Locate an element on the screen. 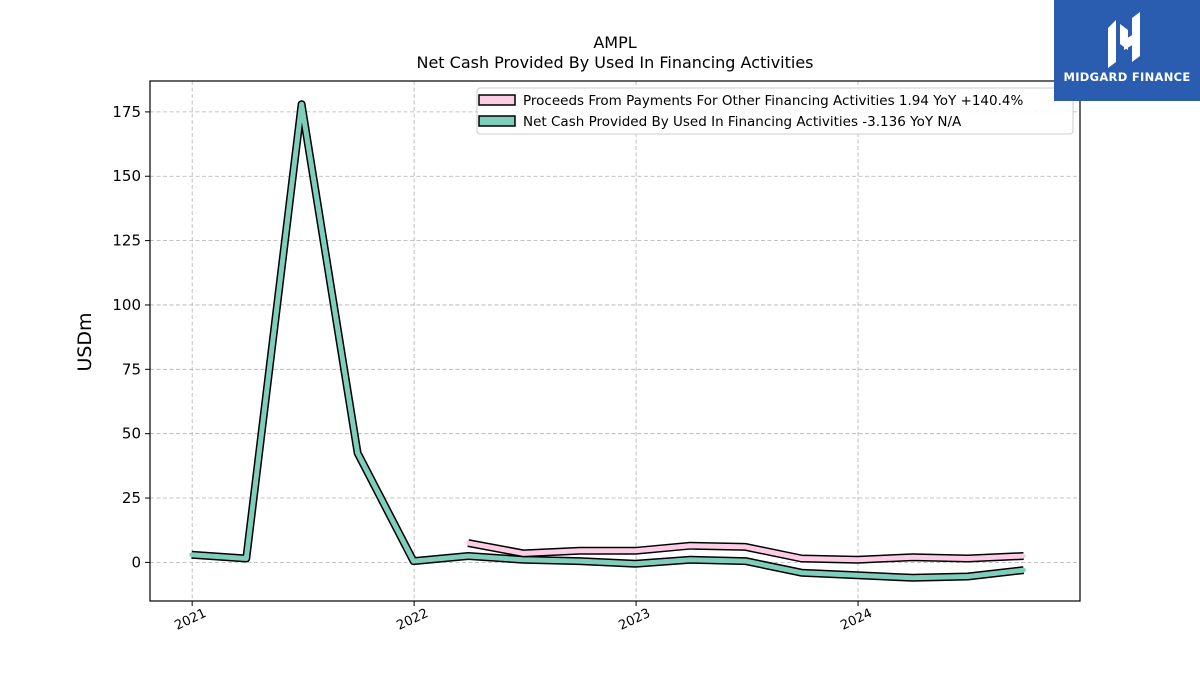 This screenshot has width=1200, height=675. y-tick-label: 25 is located at coordinates (131, 498).